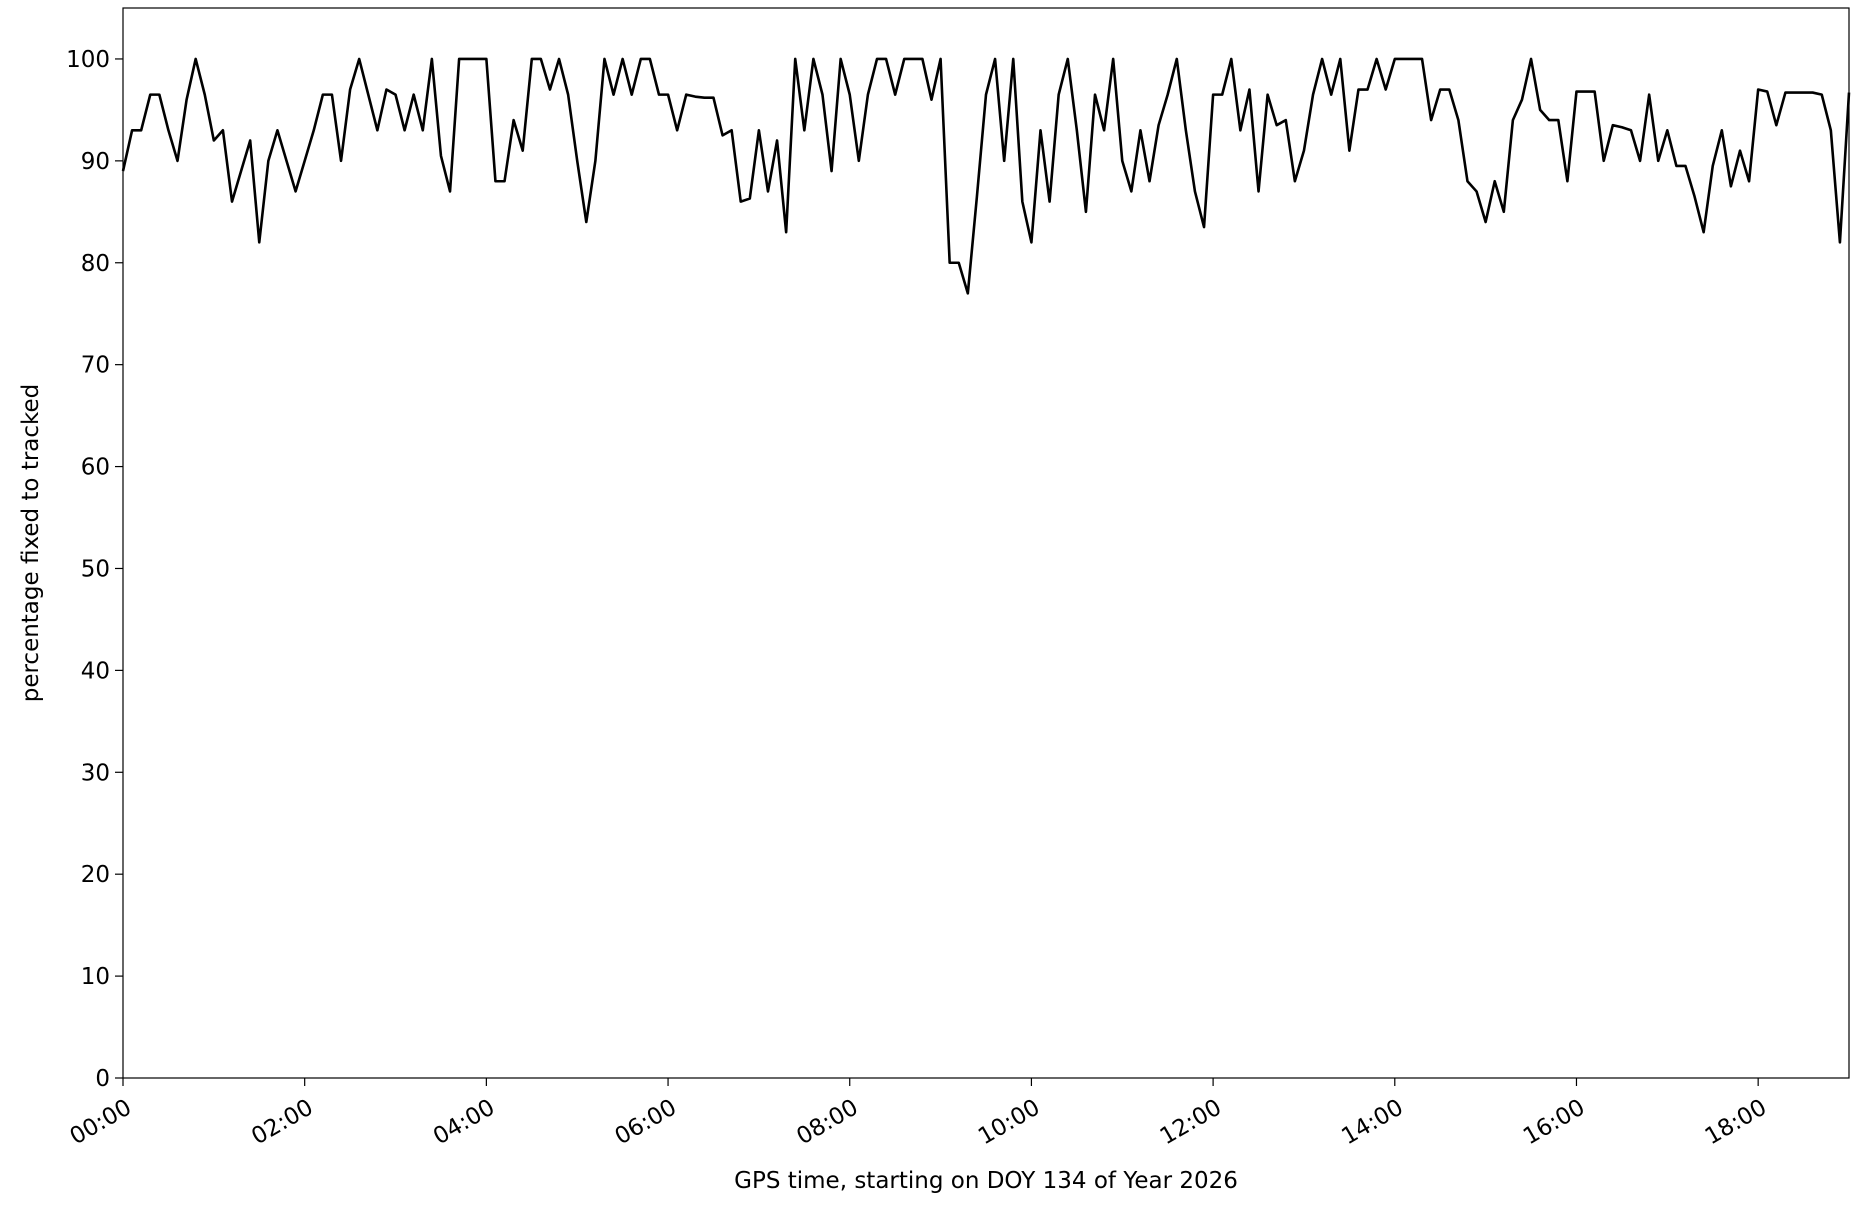 The width and height of the screenshot is (1851, 1205). What do you see at coordinates (646, 1123) in the screenshot?
I see `x-tick-label: 06:00` at bounding box center [646, 1123].